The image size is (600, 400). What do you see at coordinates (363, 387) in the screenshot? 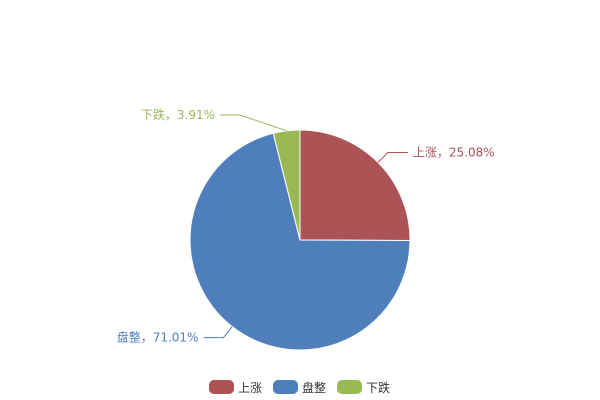
I see `legend-item-3: 下跌` at bounding box center [363, 387].